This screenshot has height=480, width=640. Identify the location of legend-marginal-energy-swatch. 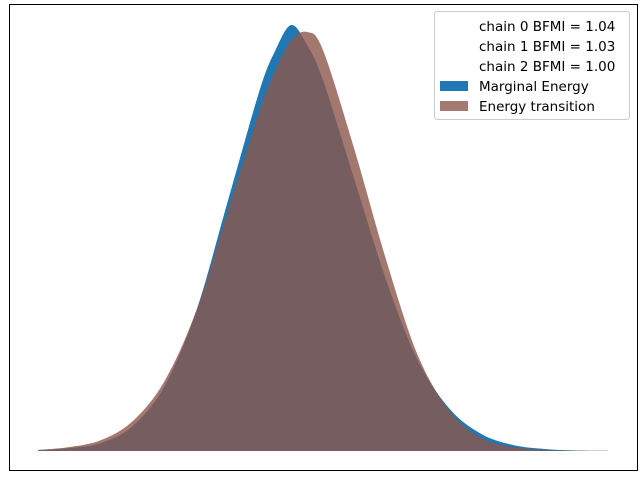
(454, 86).